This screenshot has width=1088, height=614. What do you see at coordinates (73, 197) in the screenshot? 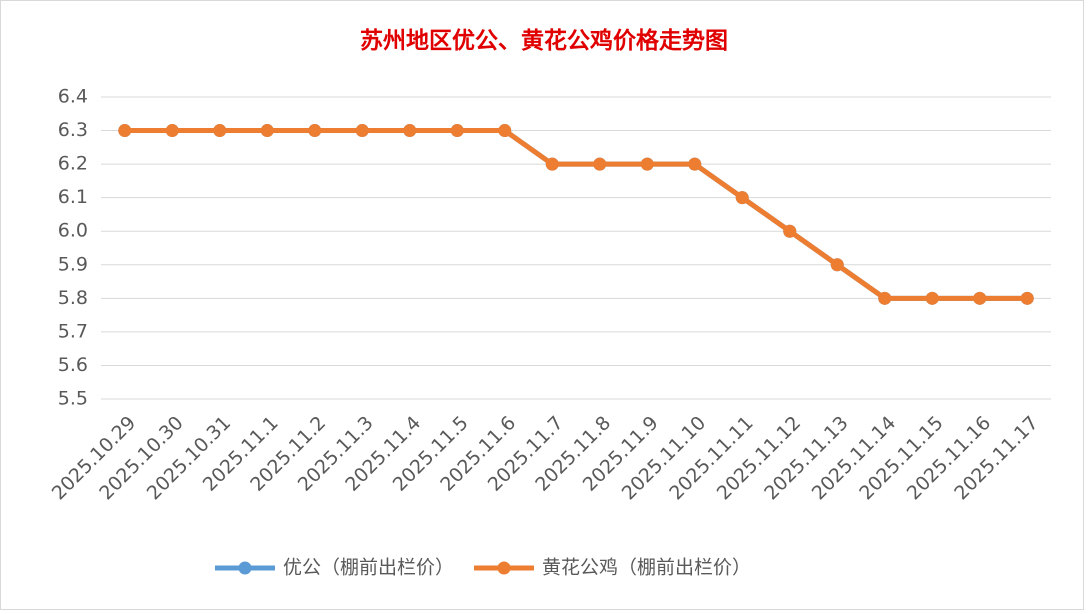
I see `y-tick-label: 6.1` at bounding box center [73, 197].